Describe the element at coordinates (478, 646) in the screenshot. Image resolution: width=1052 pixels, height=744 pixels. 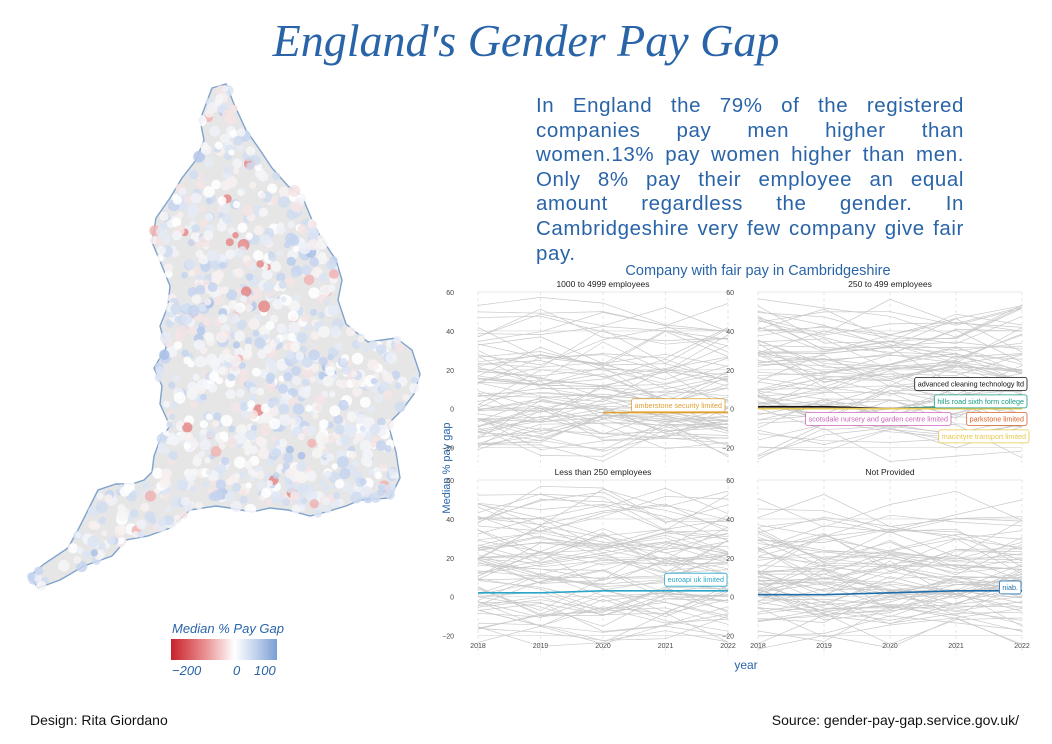
I see `x-tick-label: 2018` at that location.